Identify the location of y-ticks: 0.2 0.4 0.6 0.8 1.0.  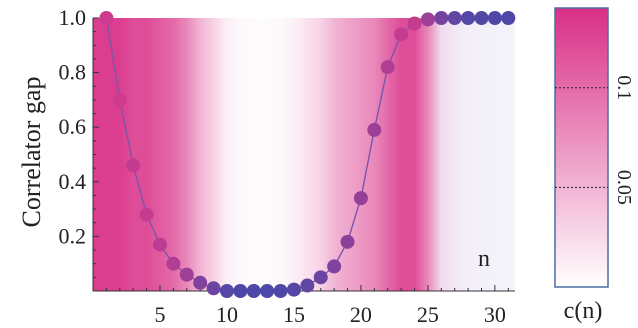
(79, 141).